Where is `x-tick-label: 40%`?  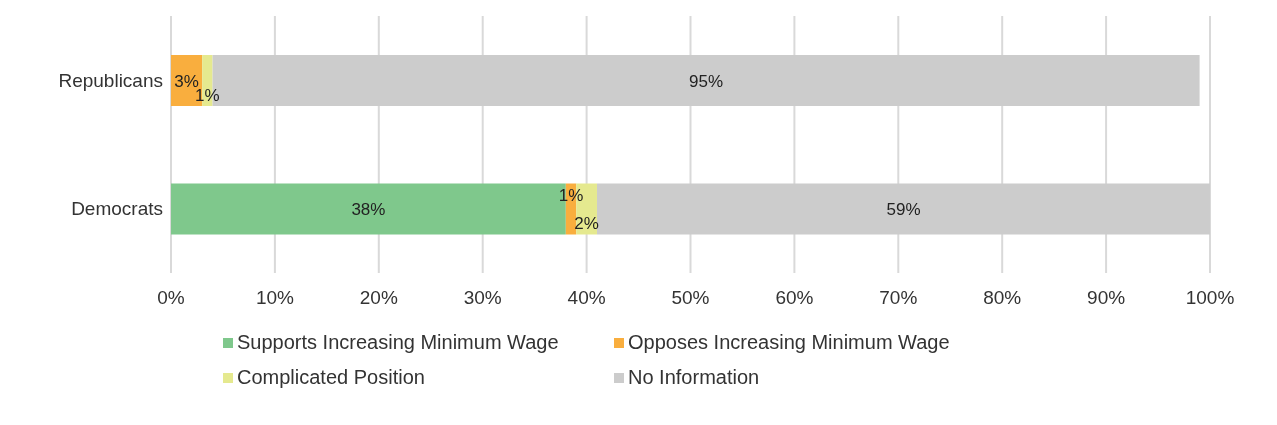 x-tick-label: 40% is located at coordinates (586, 298).